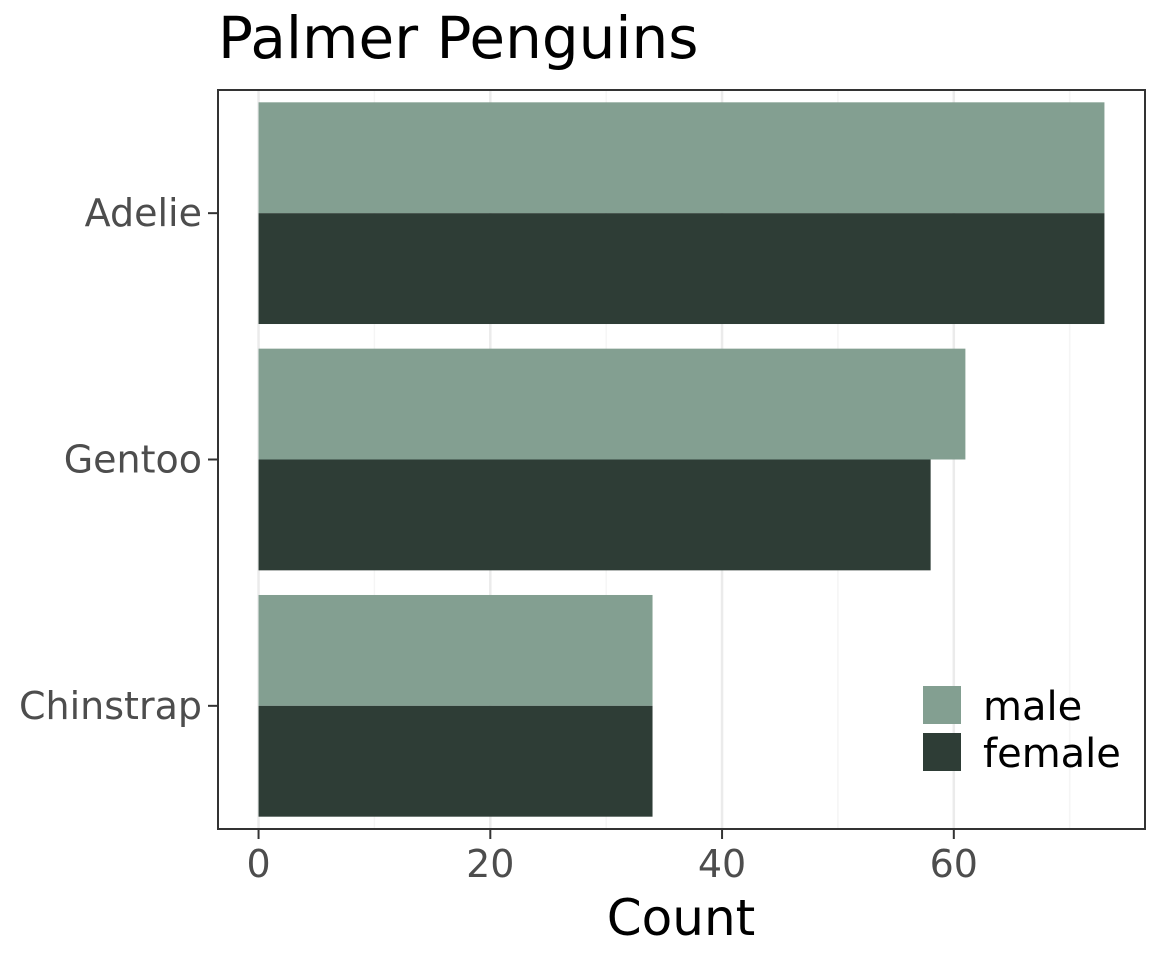 The image size is (1152, 960). Describe the element at coordinates (1032, 707) in the screenshot. I see `legend-label-male: male` at that location.